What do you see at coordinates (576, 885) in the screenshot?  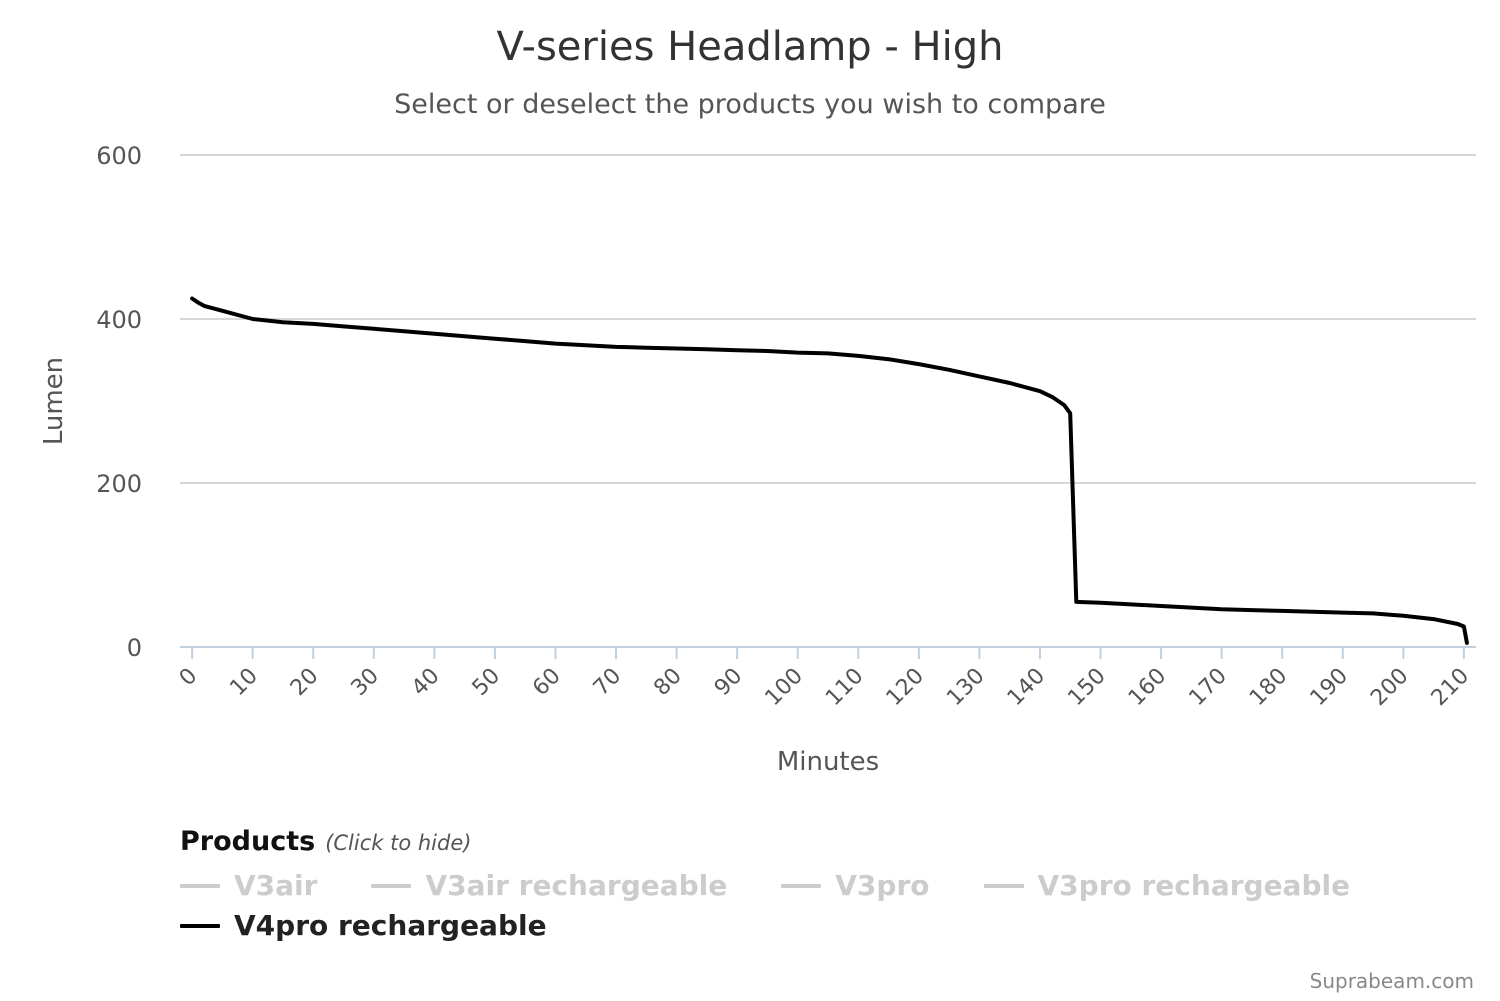 I see `legend-label: V3air rechargeable` at bounding box center [576, 885].